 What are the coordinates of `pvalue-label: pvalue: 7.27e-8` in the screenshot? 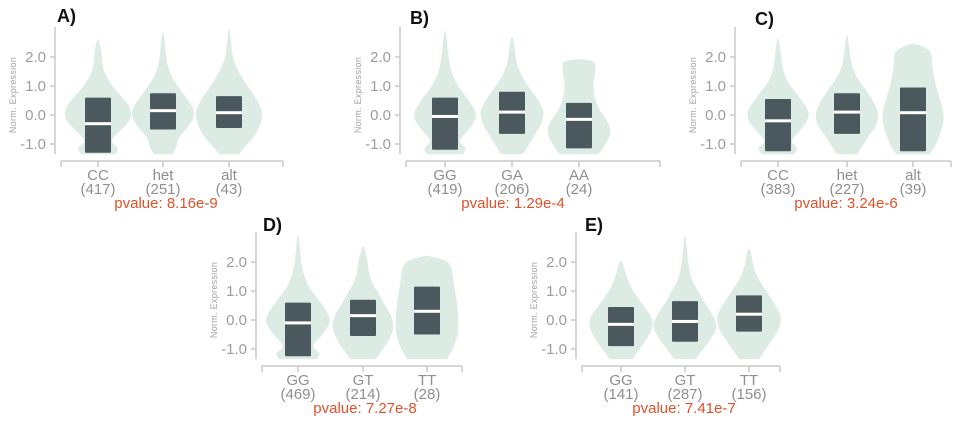 It's located at (364, 408).